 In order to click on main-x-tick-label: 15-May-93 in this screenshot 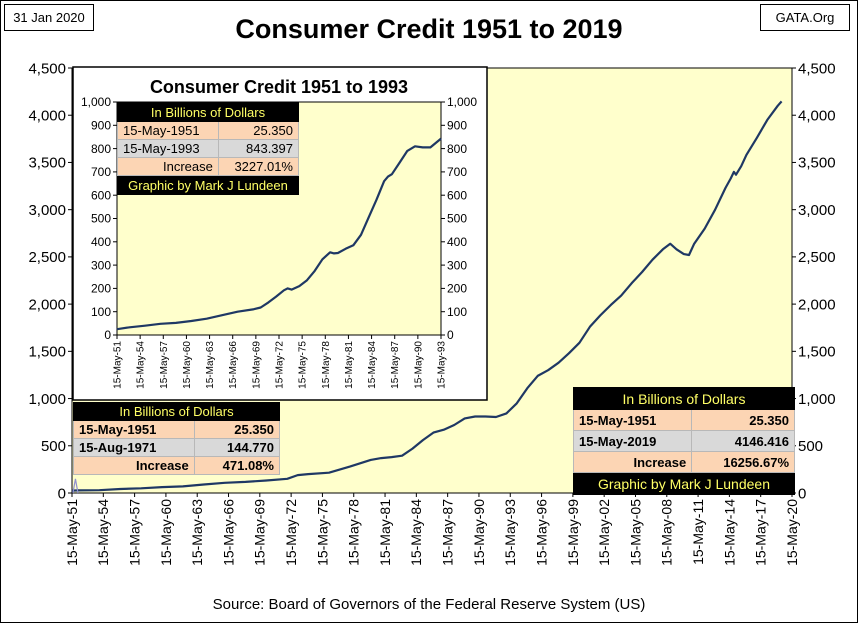, I will do `click(510, 532)`.